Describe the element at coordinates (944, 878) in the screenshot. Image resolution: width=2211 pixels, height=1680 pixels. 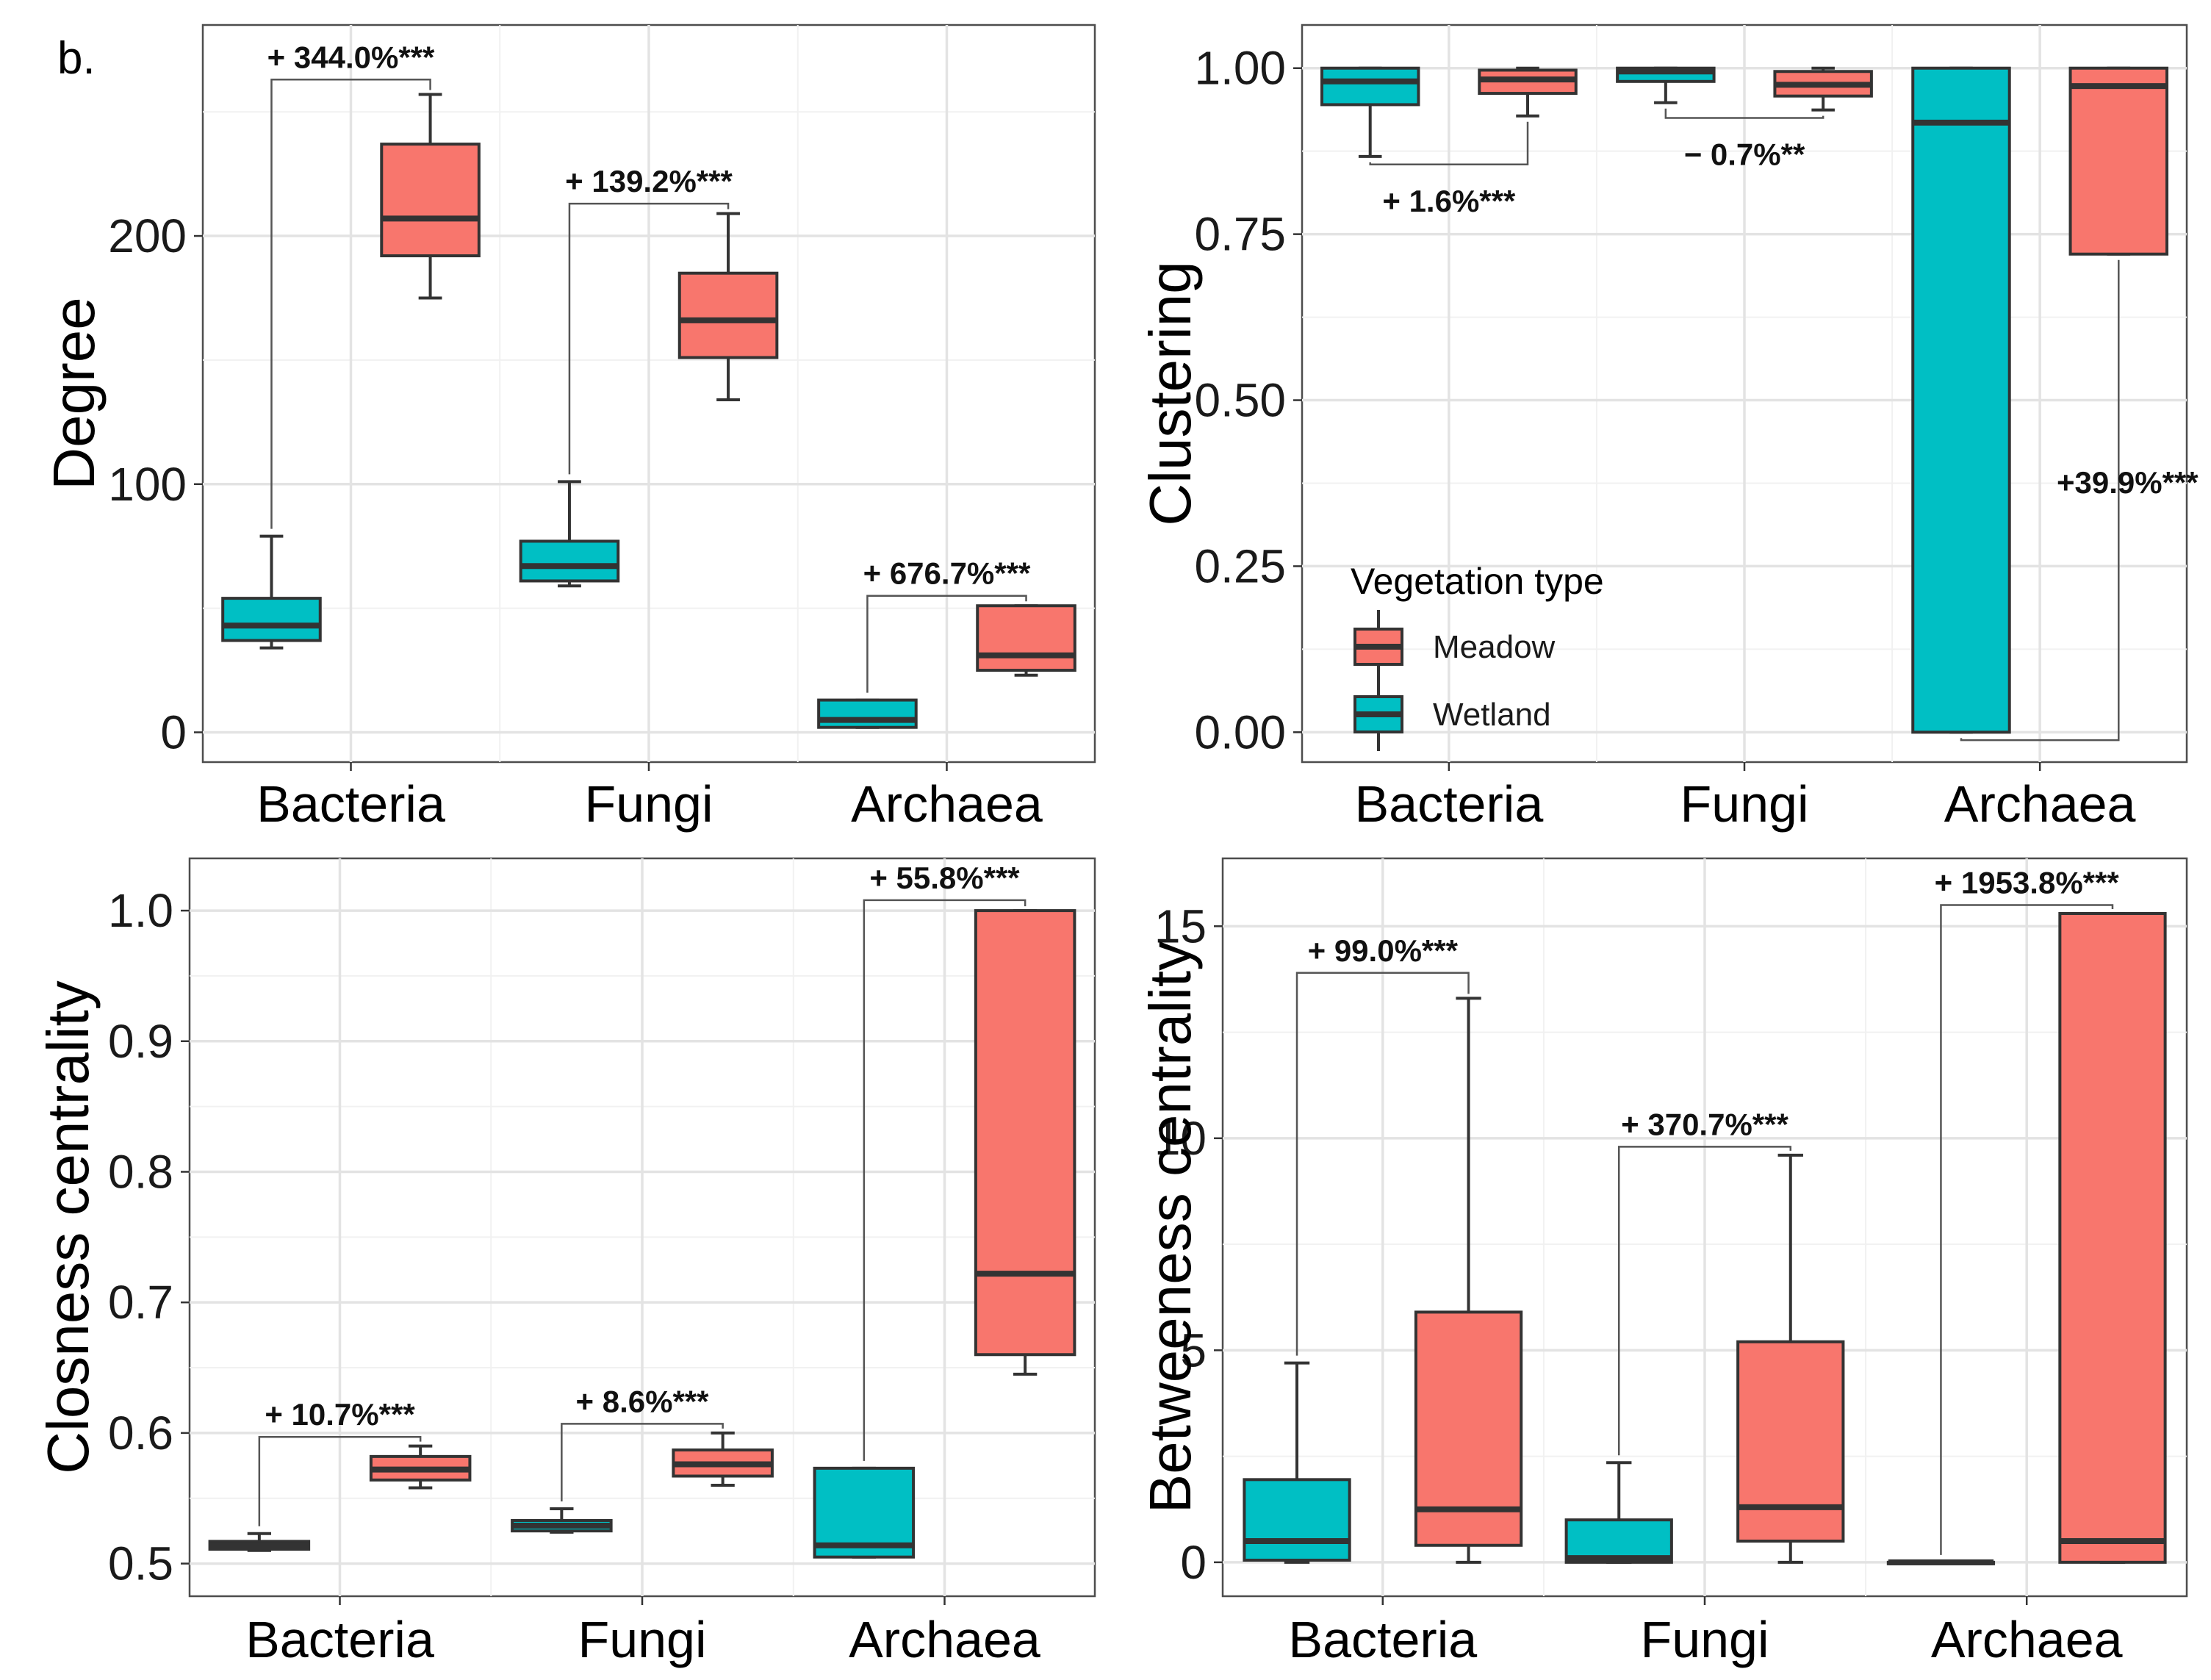
I see `significance-label: + 55.8%***` at that location.